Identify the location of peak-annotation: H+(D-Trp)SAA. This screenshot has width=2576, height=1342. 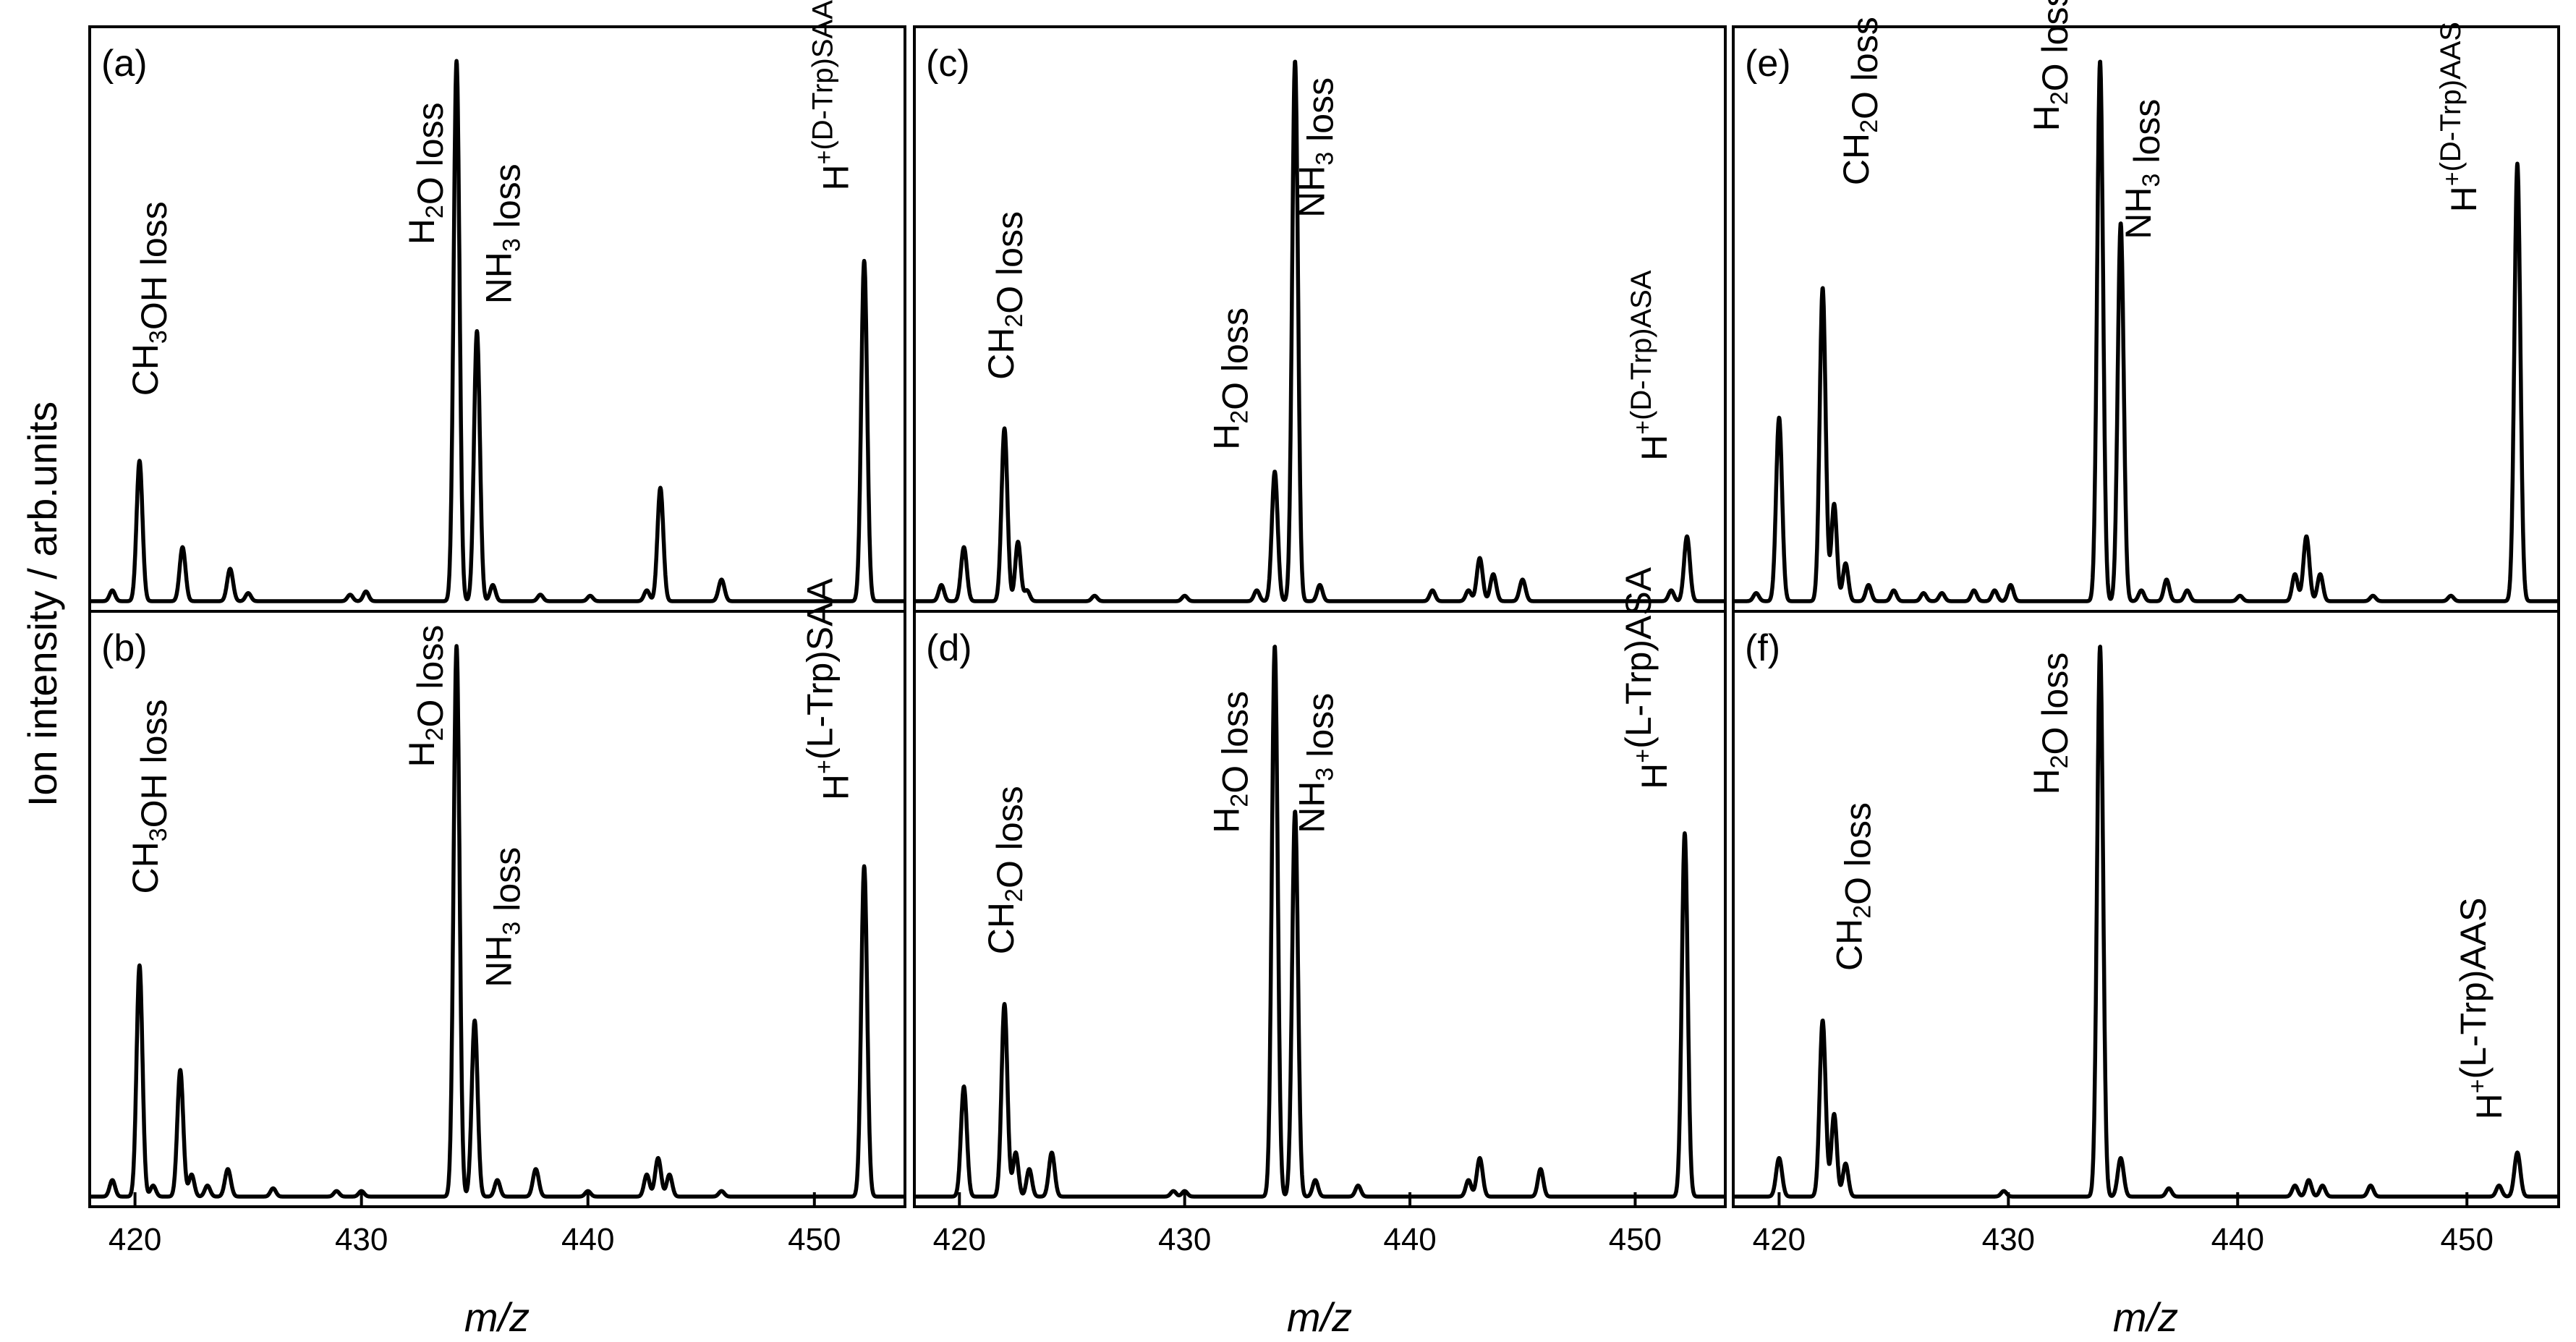
(831, 95).